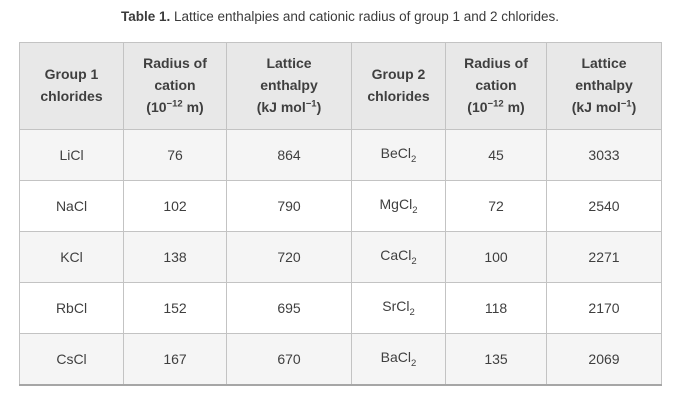 The width and height of the screenshot is (680, 415). I want to click on header-group2-chlorides: Group 2 chlorides, so click(398, 86).